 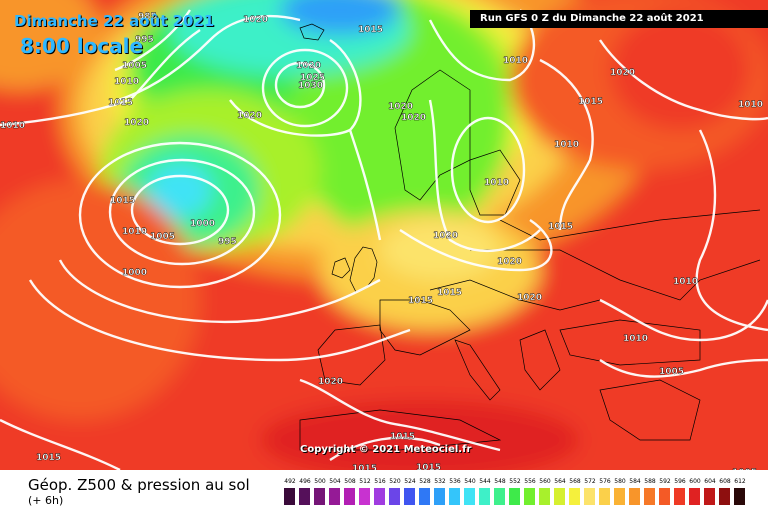 What do you see at coordinates (560, 481) in the screenshot?
I see `scale-tick-label: 564` at bounding box center [560, 481].